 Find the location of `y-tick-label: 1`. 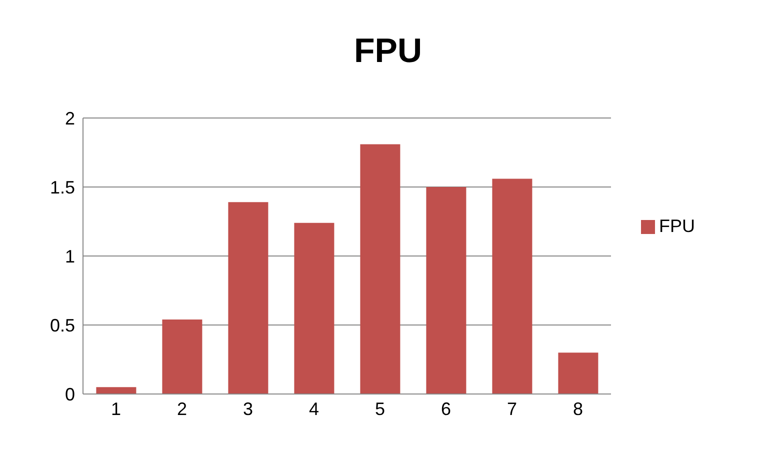

y-tick-label: 1 is located at coordinates (69, 256).